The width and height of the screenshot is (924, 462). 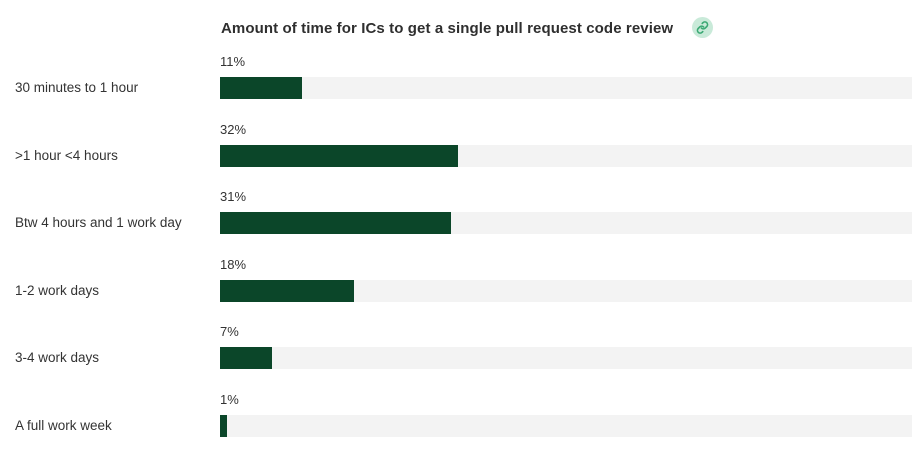 What do you see at coordinates (229, 399) in the screenshot?
I see `value-label: 1%` at bounding box center [229, 399].